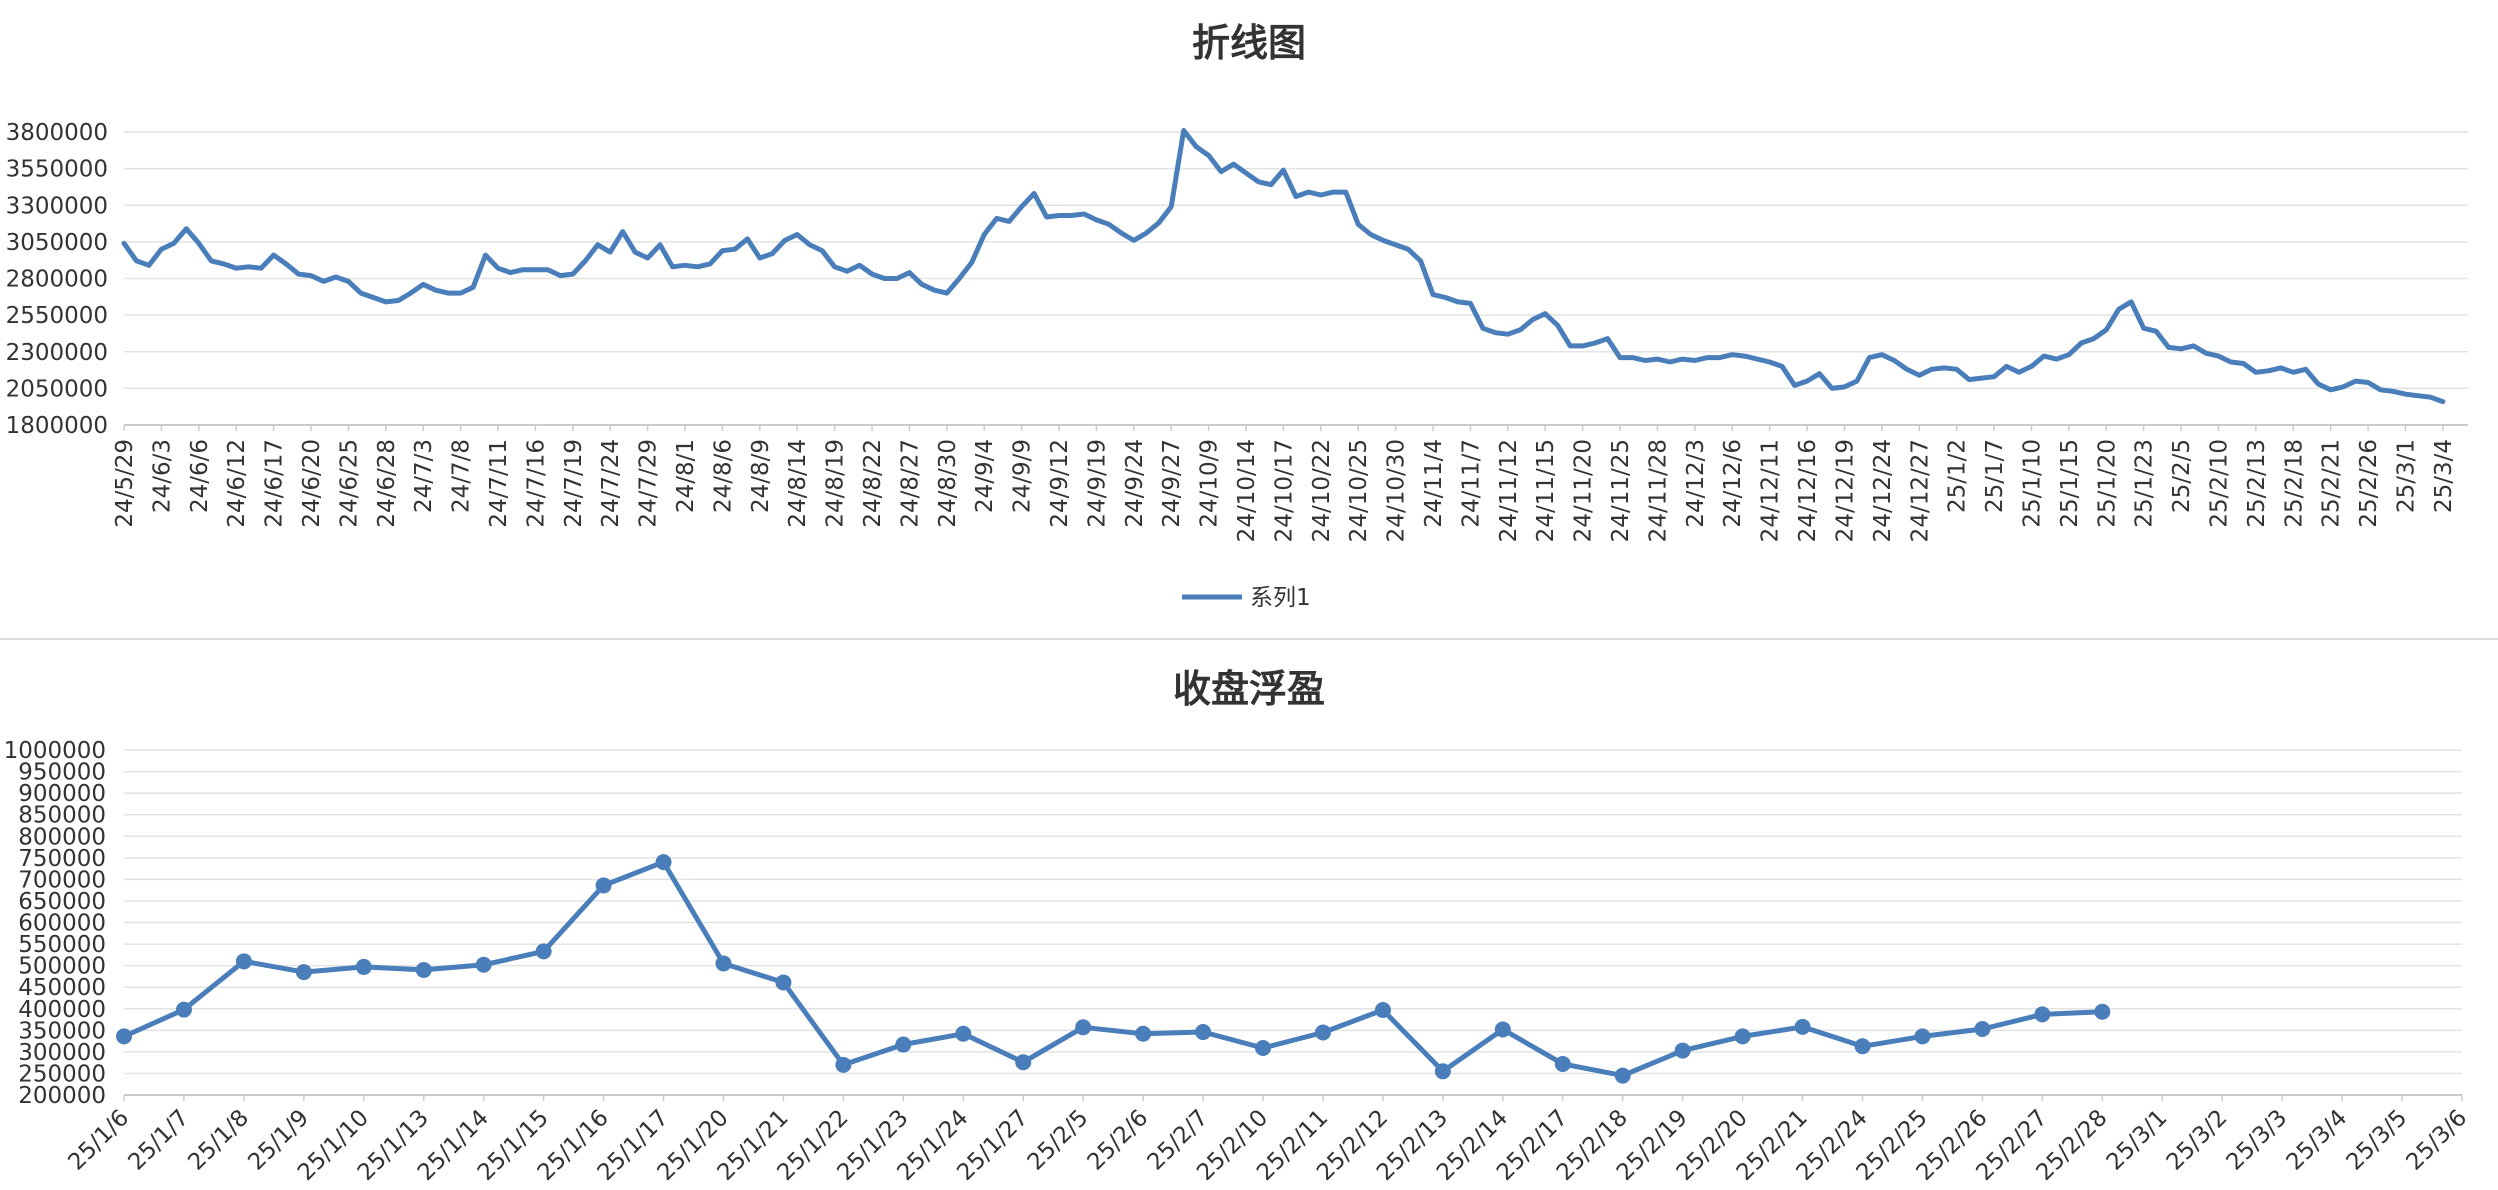 This screenshot has width=2498, height=1190. Describe the element at coordinates (57, 426) in the screenshot. I see `y-tick-label: 1800000` at that location.